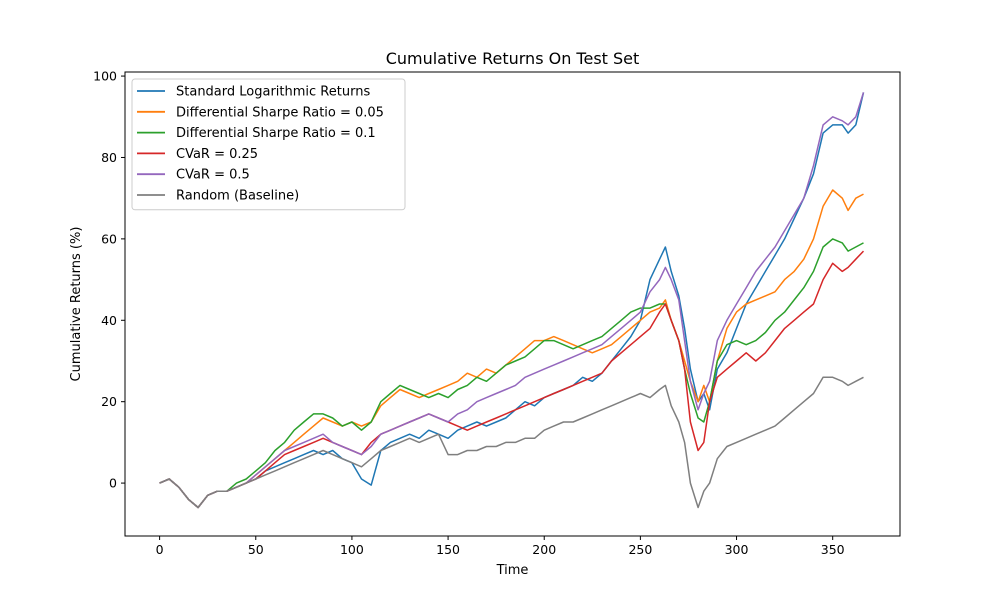 The image size is (1000, 600). I want to click on legend-label: Differential Sharpe Ratio = 0.05, so click(280, 112).